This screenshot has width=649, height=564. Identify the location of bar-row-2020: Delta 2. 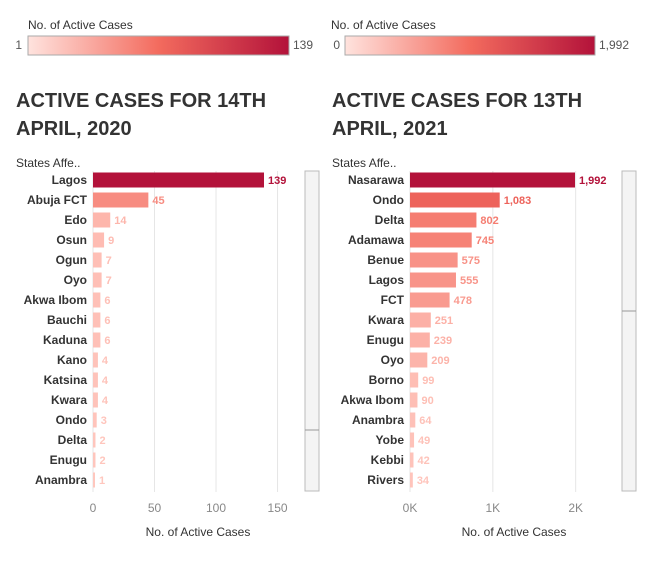
(82, 440).